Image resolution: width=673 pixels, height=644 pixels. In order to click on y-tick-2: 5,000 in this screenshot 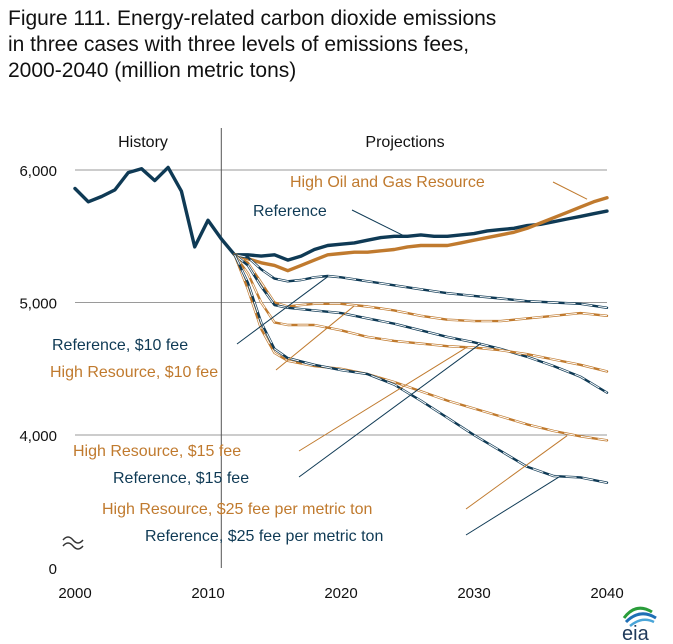, I will do `click(38, 304)`.